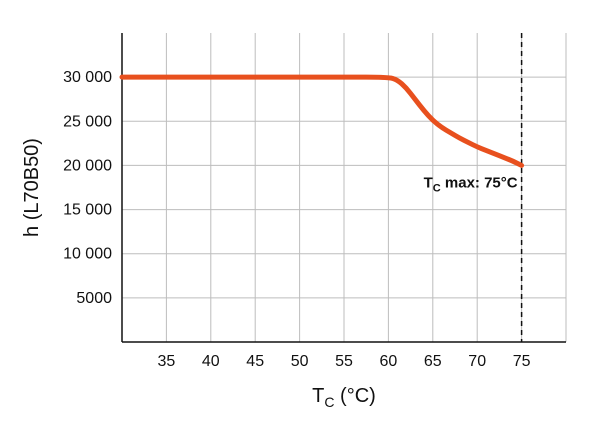 This screenshot has height=423, width=600. What do you see at coordinates (318, 396) in the screenshot?
I see `x-axis-title-main: T` at bounding box center [318, 396].